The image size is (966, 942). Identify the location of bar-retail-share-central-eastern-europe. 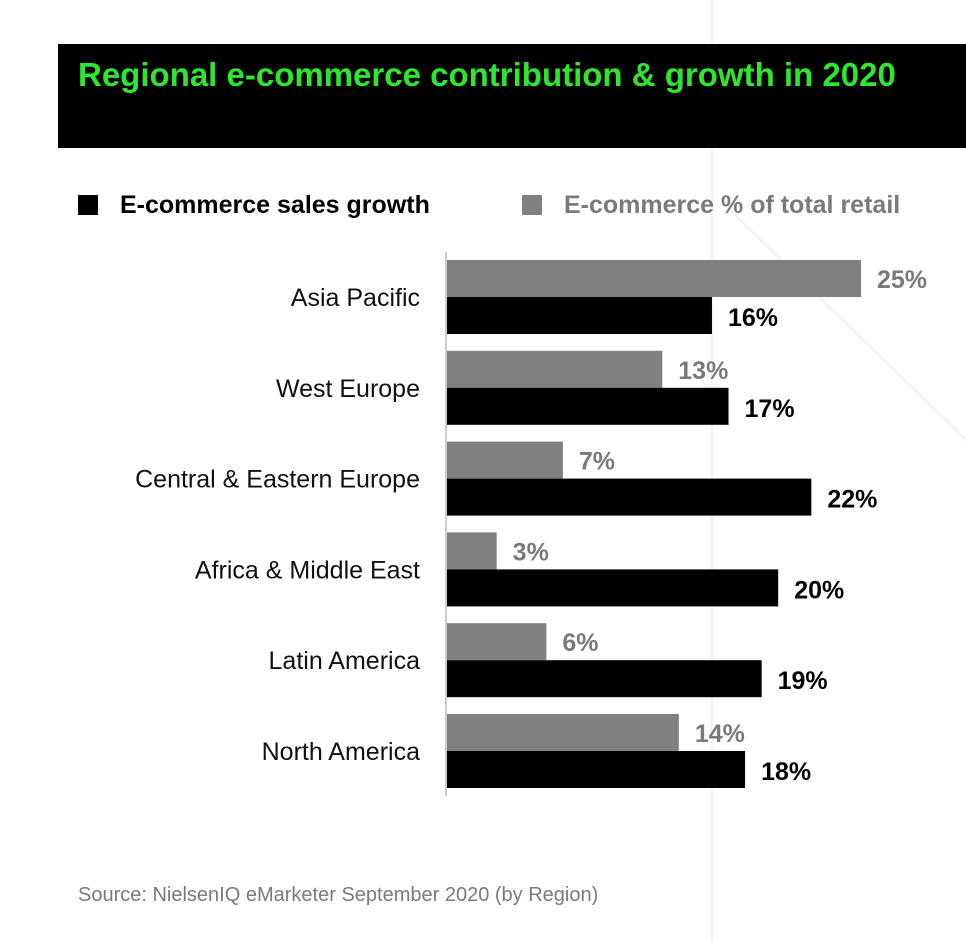
(505, 460).